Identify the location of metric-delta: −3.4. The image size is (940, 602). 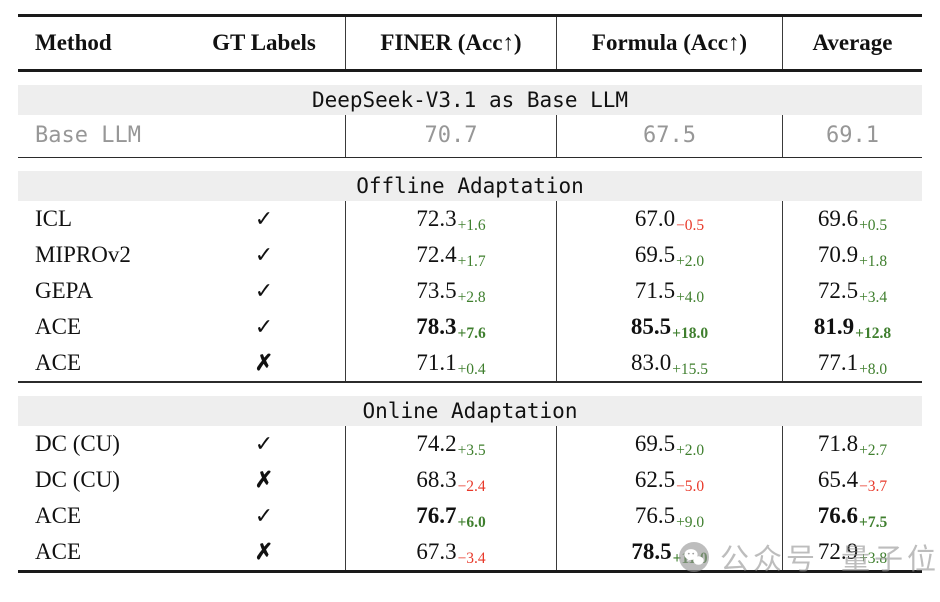
(471, 558).